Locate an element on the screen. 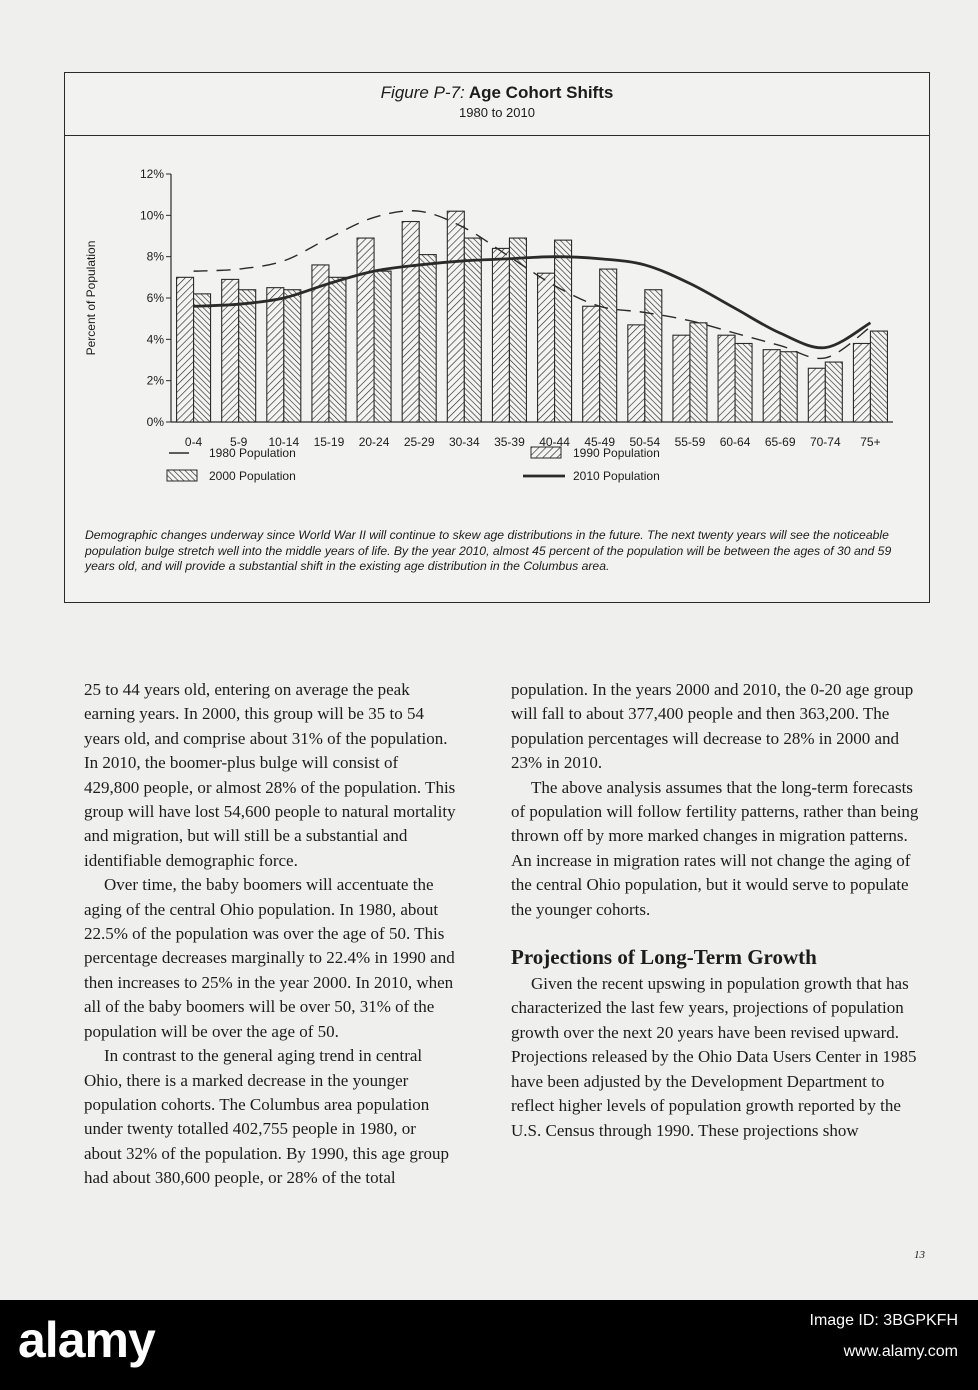  y-tick-label: 10% is located at coordinates (152, 215).